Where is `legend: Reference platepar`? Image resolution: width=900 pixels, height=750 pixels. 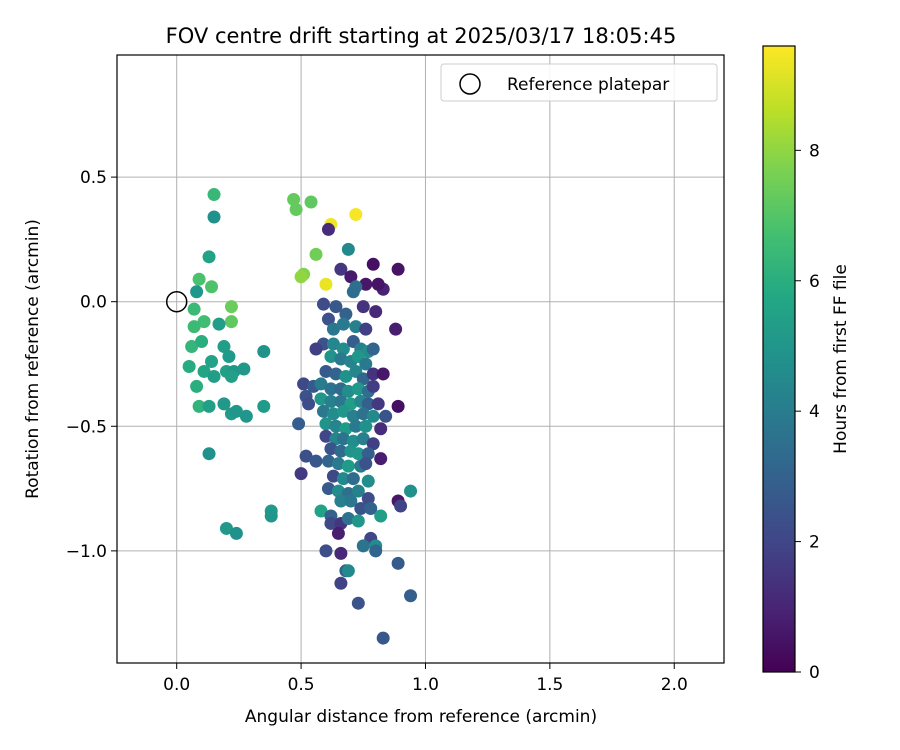
legend: Reference platepar is located at coordinates (579, 82).